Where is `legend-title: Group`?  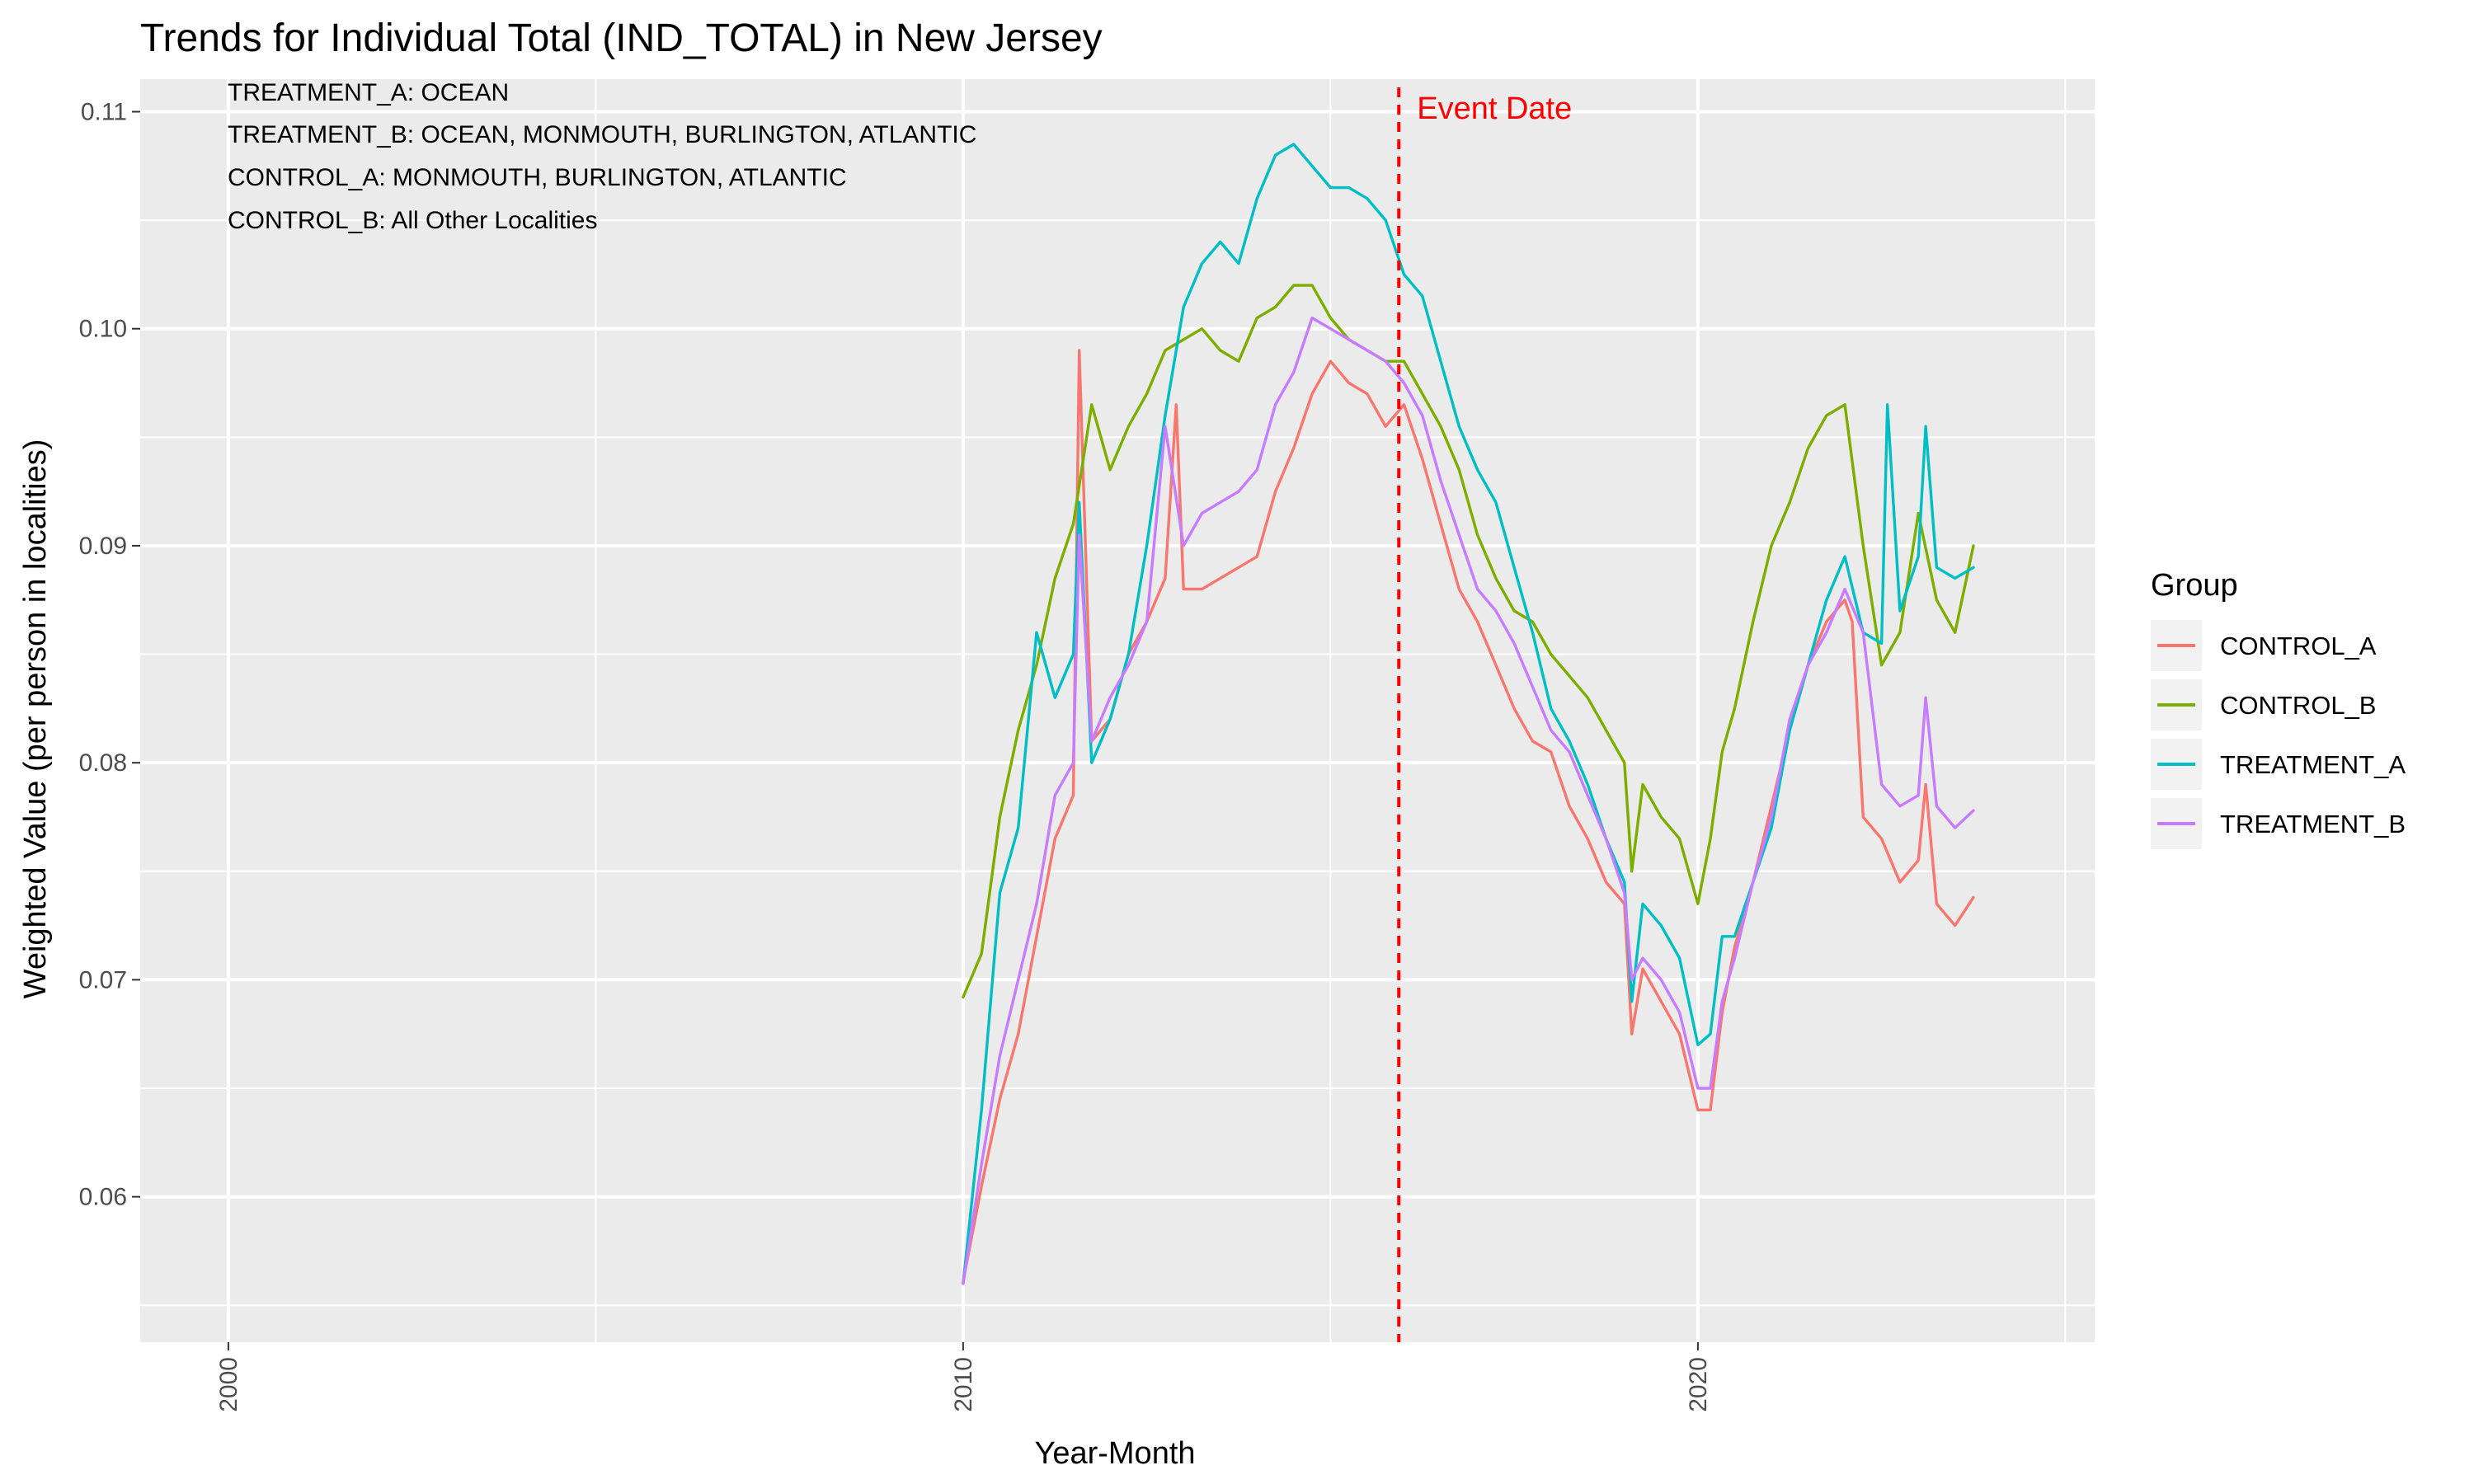
legend-title: Group is located at coordinates (2194, 585).